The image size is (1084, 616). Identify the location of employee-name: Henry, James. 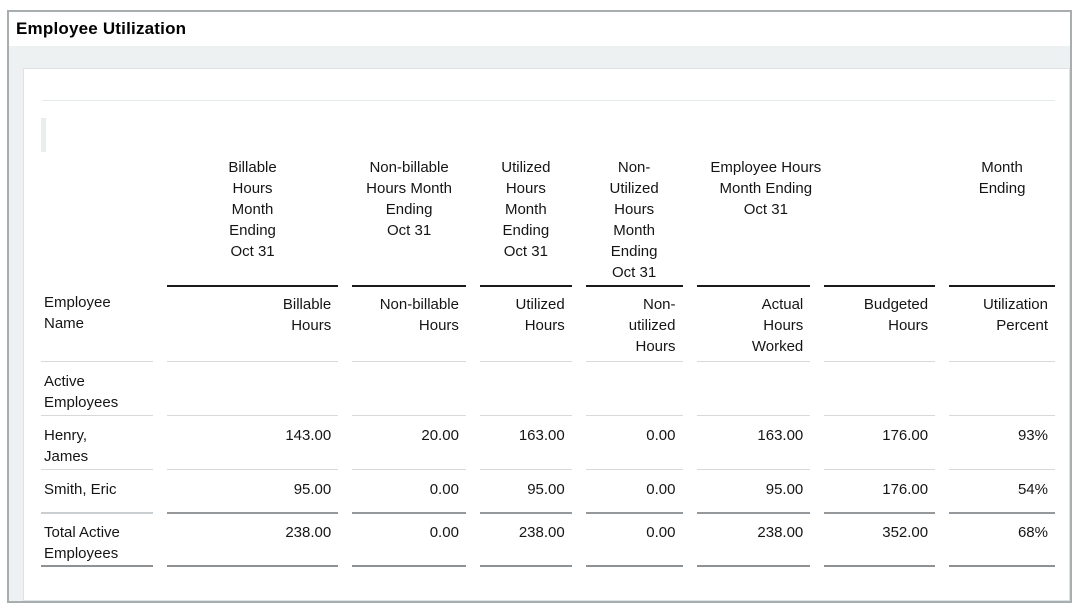
(97, 443).